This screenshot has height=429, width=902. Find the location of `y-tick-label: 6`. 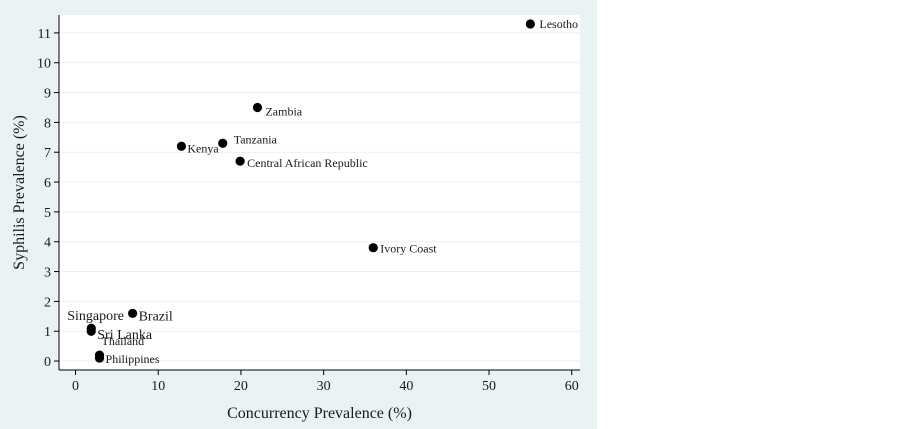

y-tick-label: 6 is located at coordinates (47, 183).